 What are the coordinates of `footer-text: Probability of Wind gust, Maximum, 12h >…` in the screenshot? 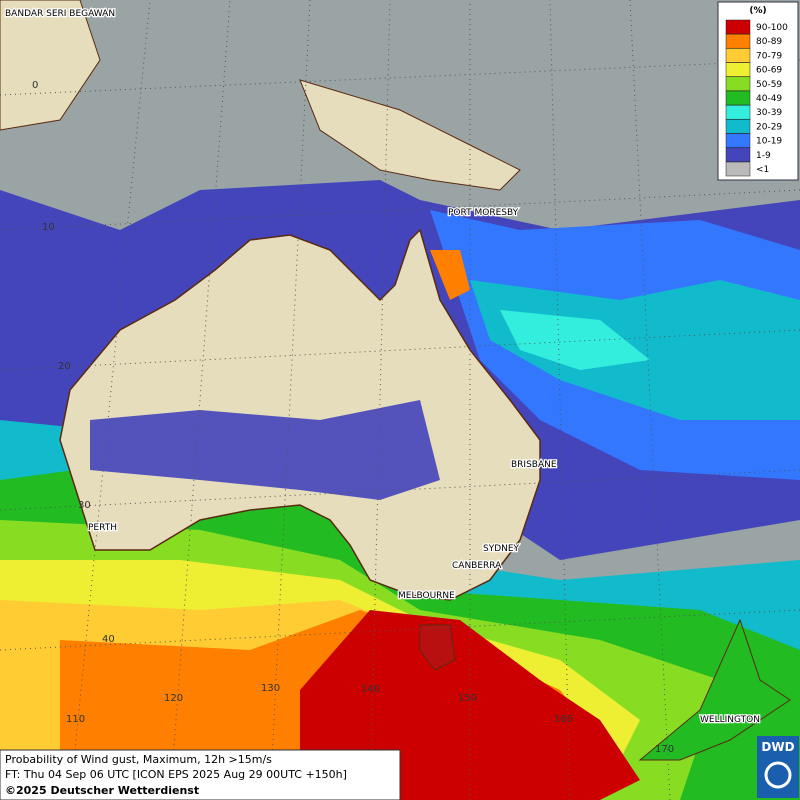 It's located at (138, 759).